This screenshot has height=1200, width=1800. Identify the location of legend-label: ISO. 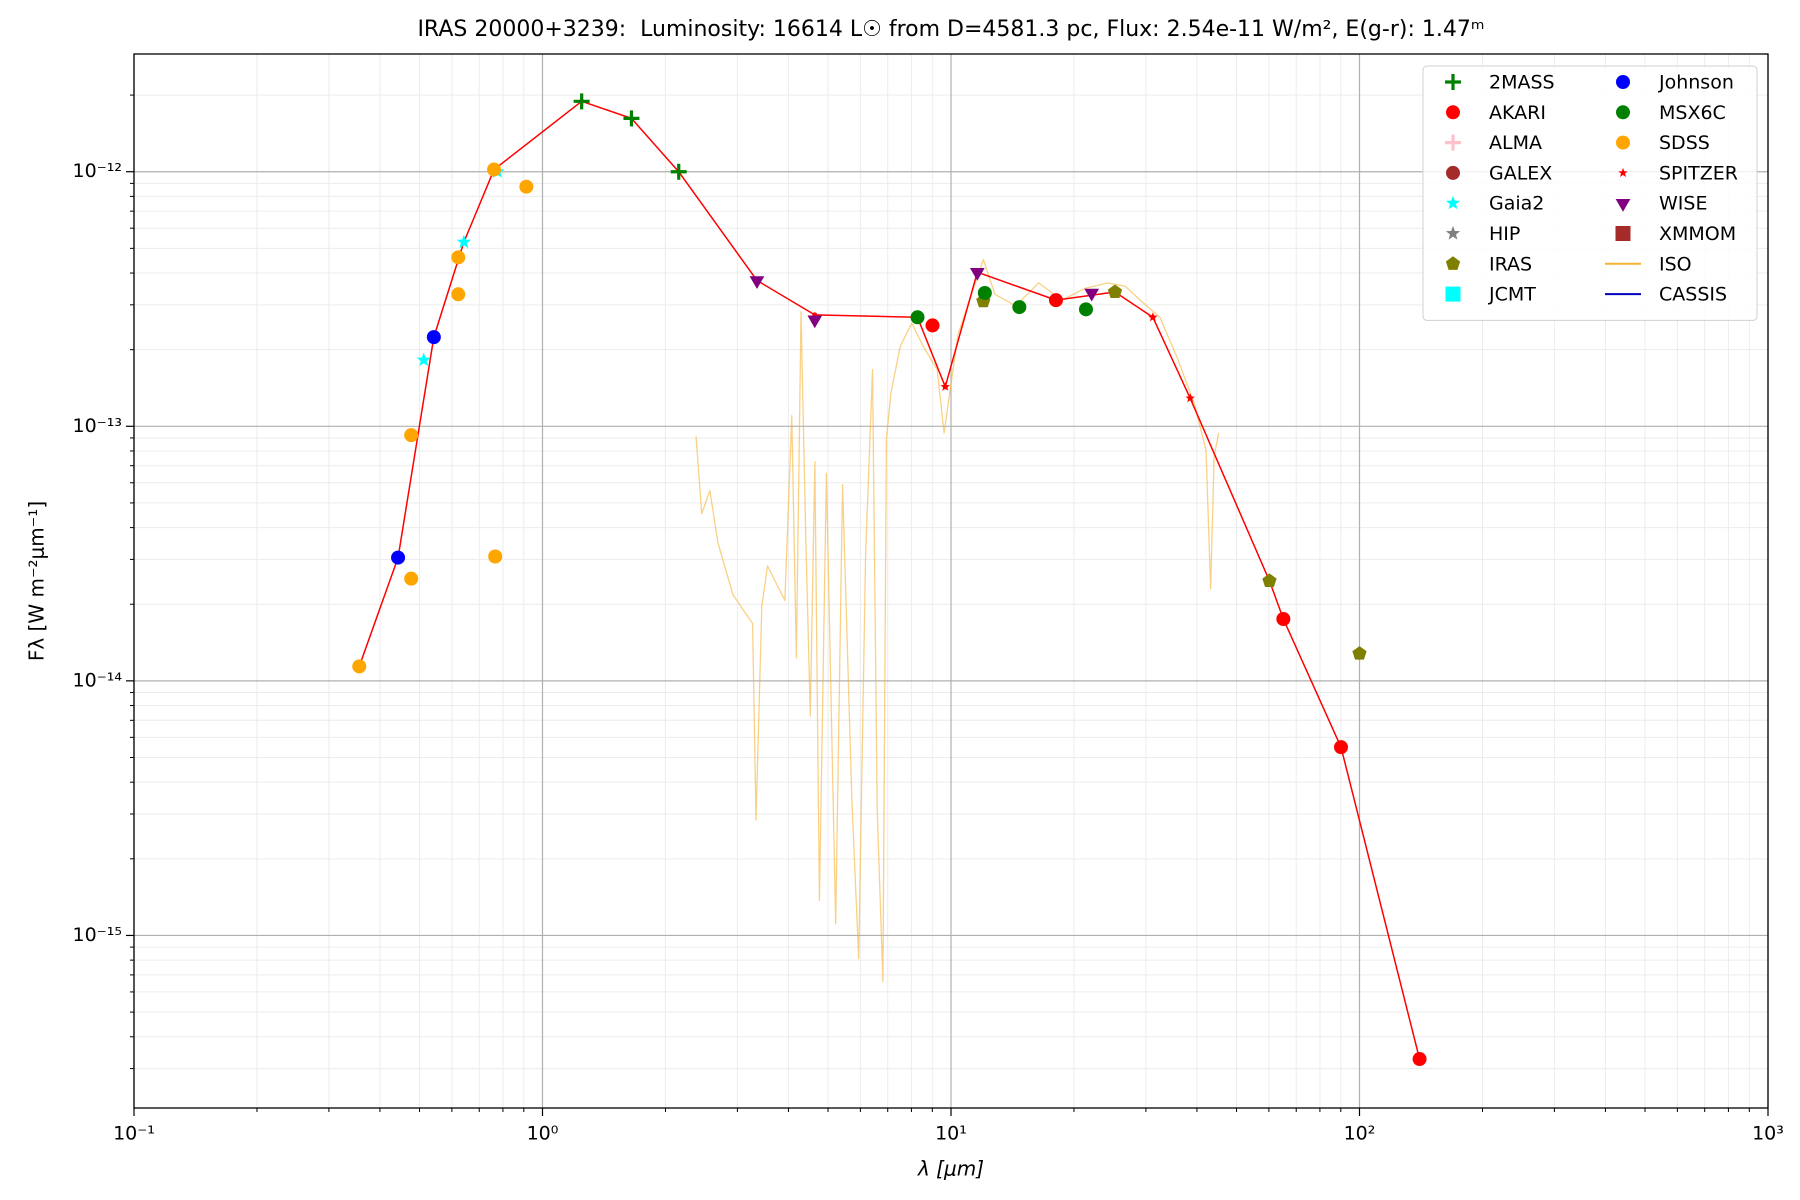
(1675, 264).